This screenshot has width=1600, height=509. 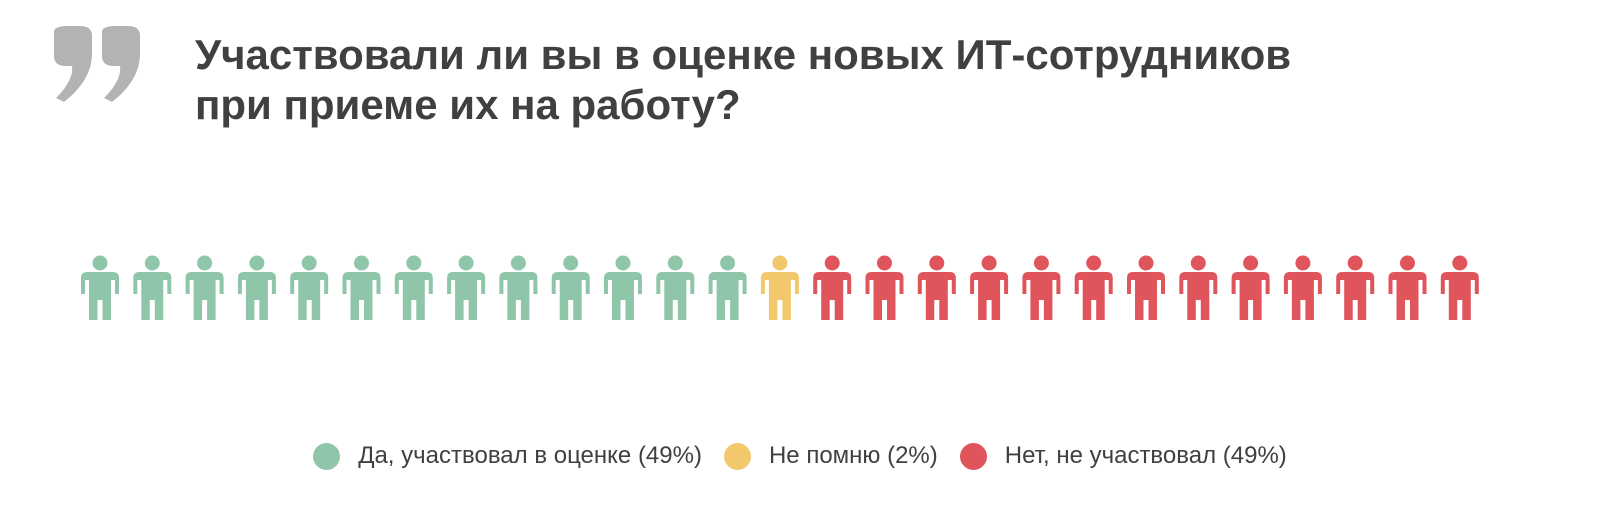 What do you see at coordinates (468, 104) in the screenshot?
I see `chart-title-line-2: при приеме их на работу?` at bounding box center [468, 104].